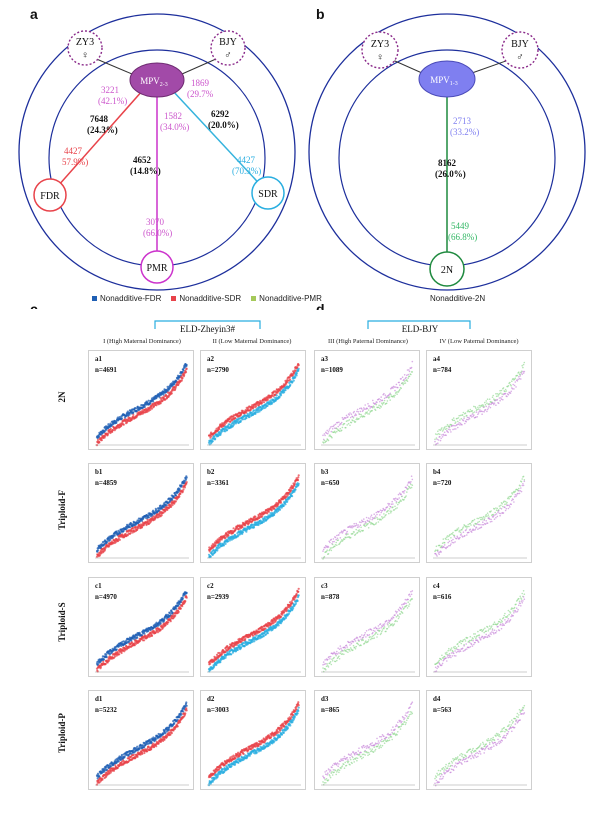 The image size is (599, 819). What do you see at coordinates (325, 472) in the screenshot?
I see `panel-id: b3` at bounding box center [325, 472].